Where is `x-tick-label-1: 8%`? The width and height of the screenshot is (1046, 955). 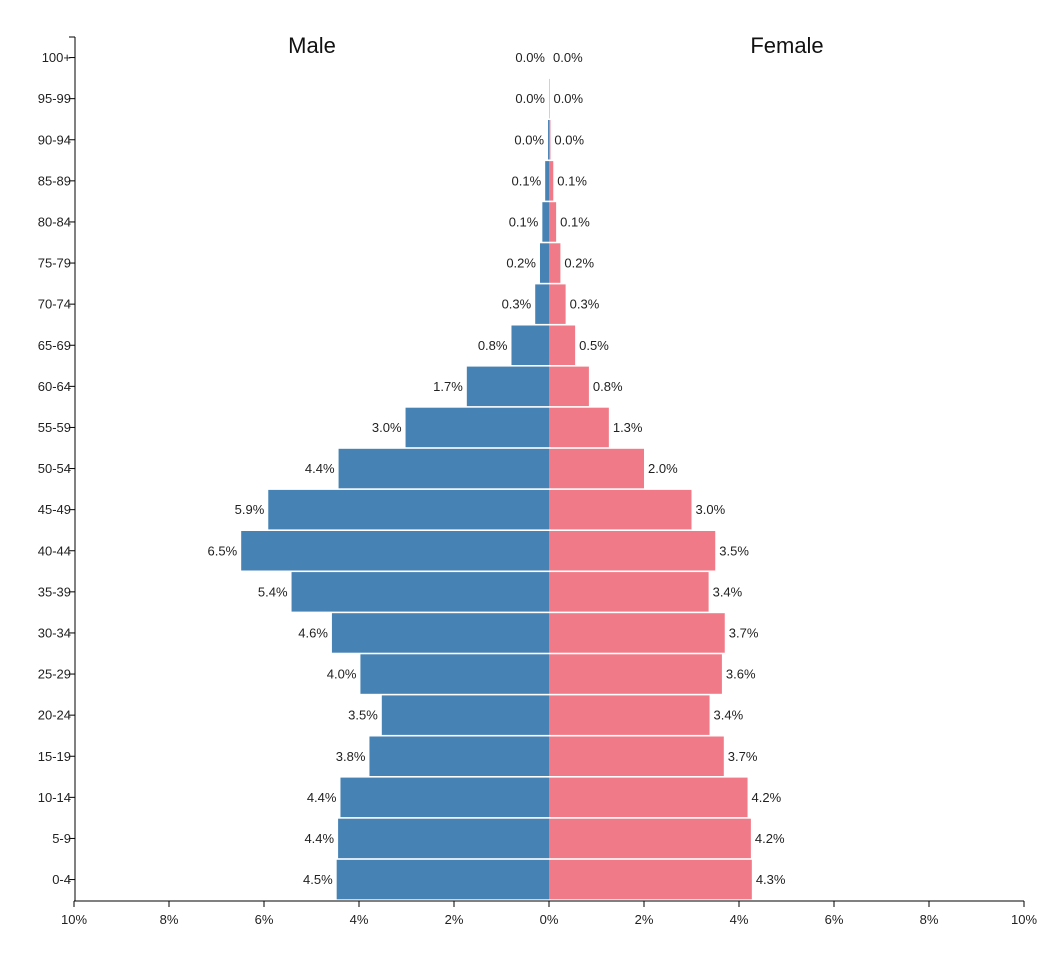 x-tick-label-1: 8% is located at coordinates (169, 919).